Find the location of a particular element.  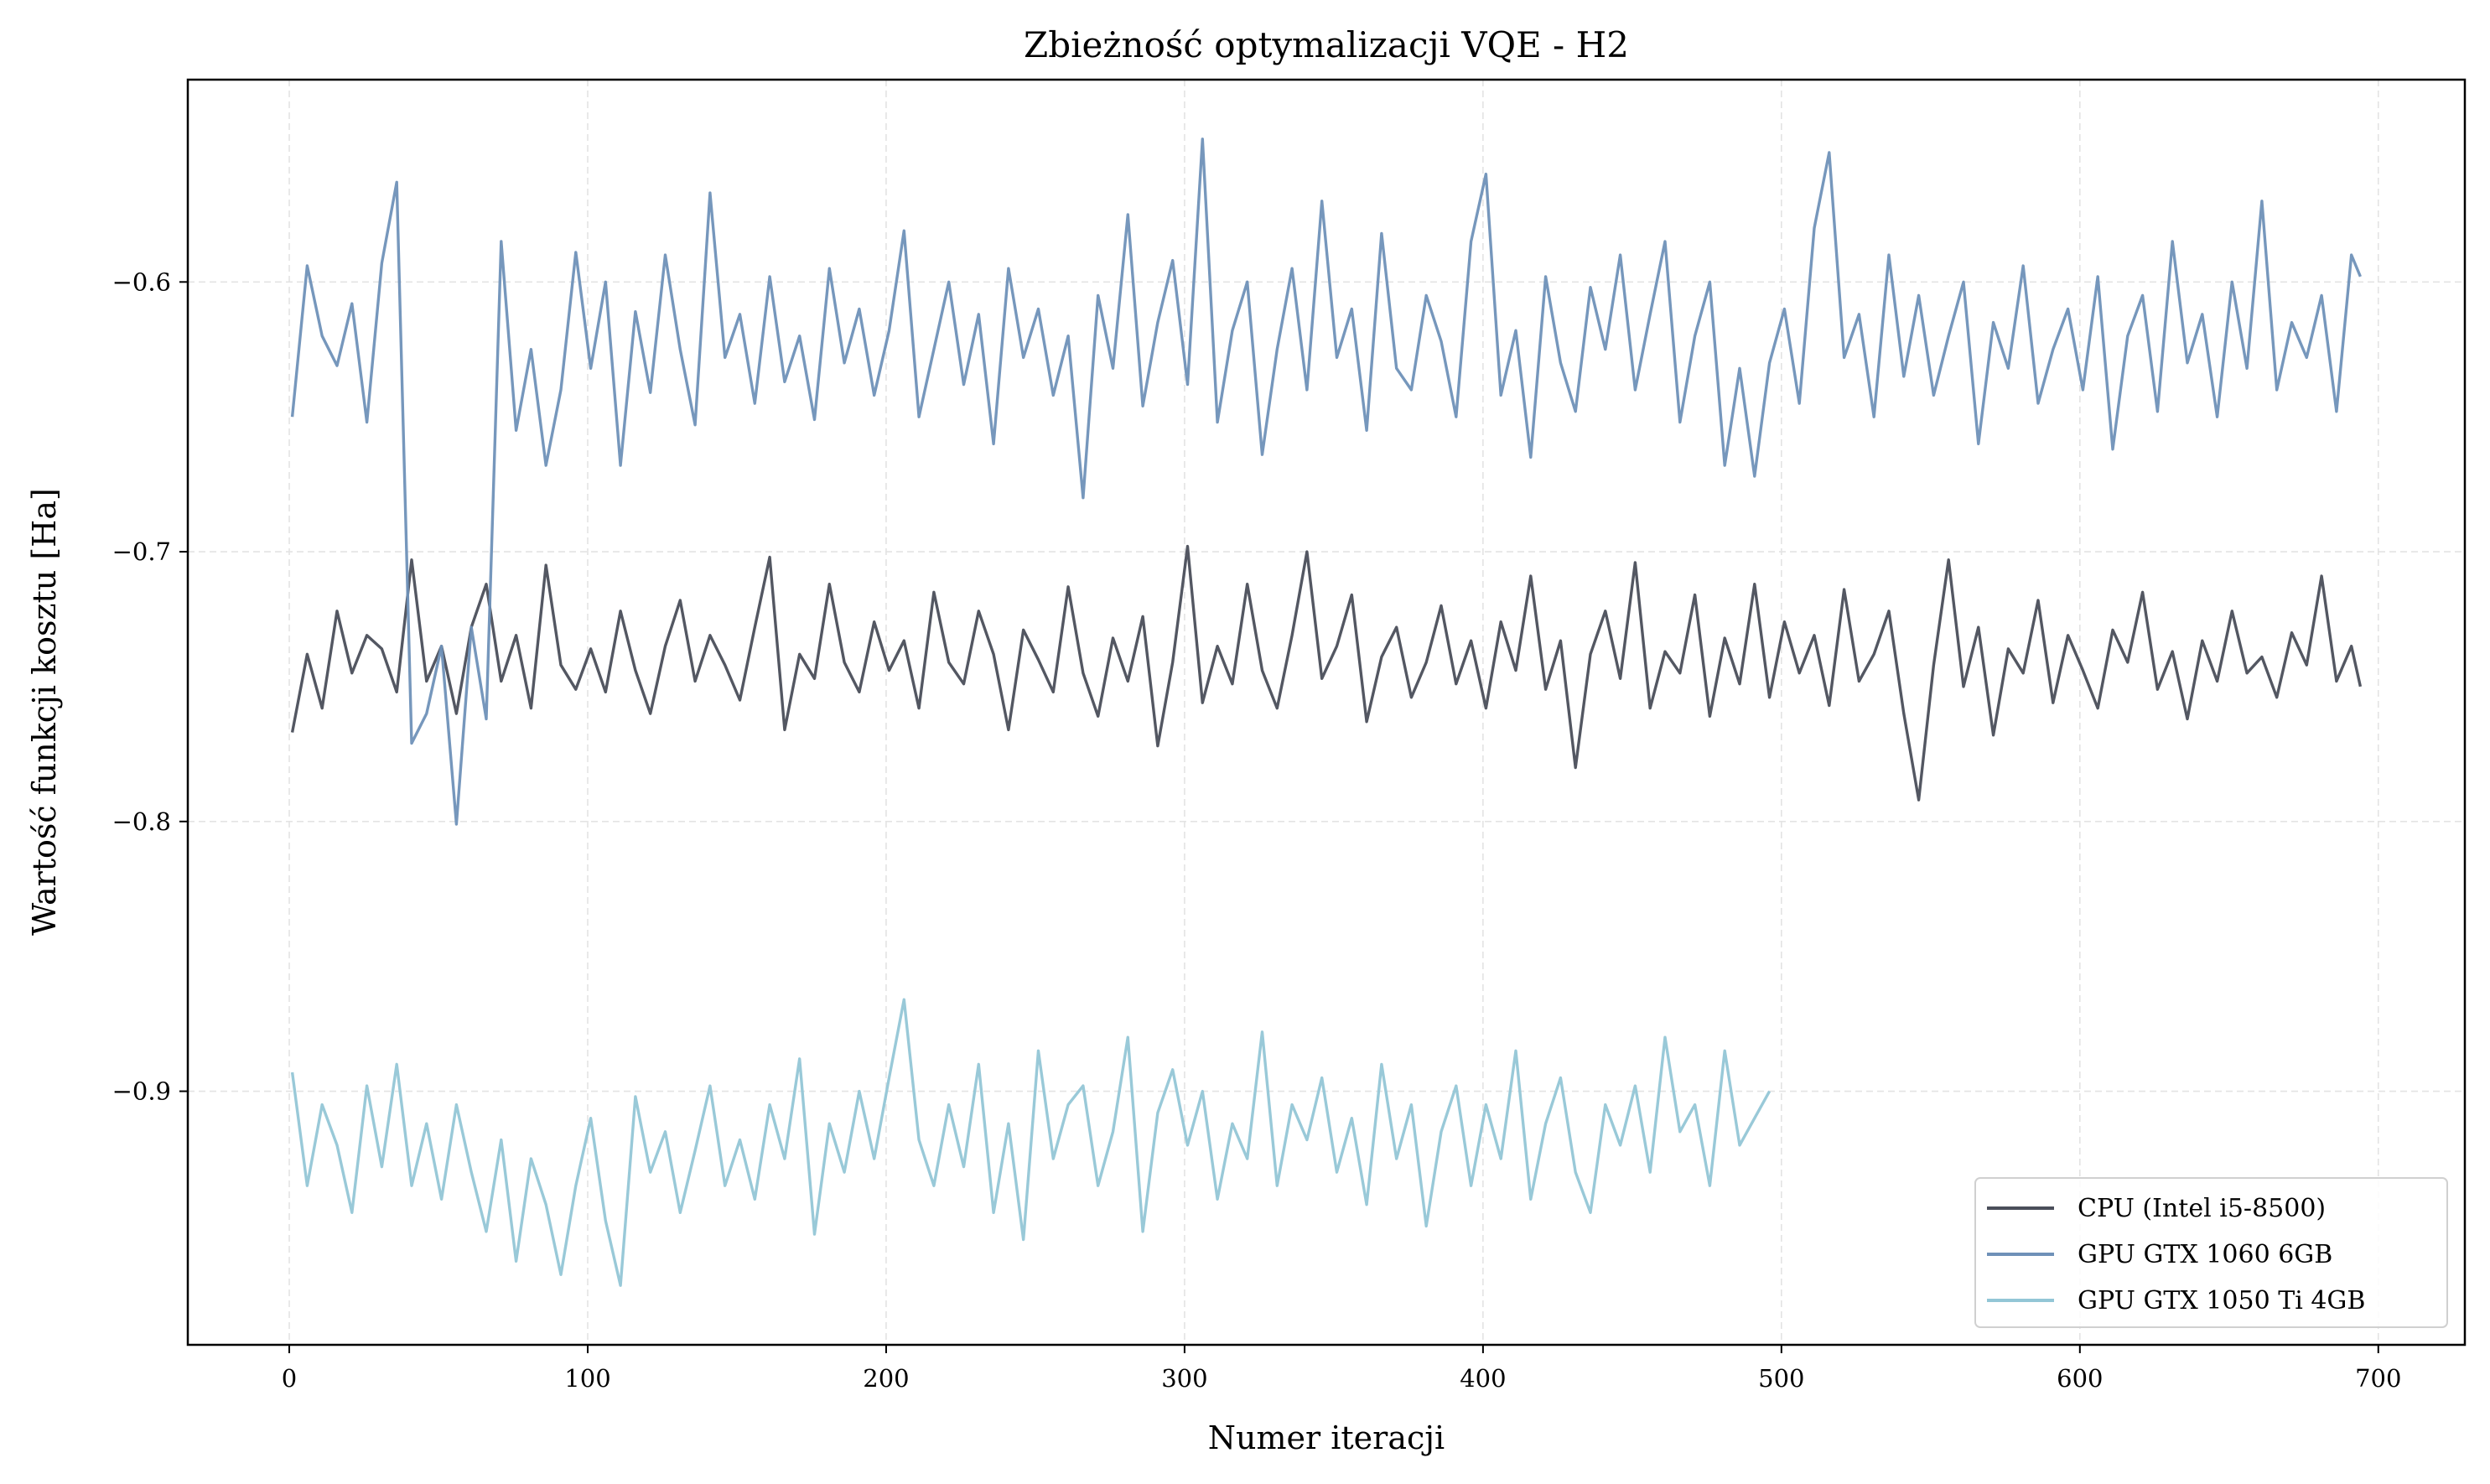

y-tick-label: −0.6 is located at coordinates (141, 281).